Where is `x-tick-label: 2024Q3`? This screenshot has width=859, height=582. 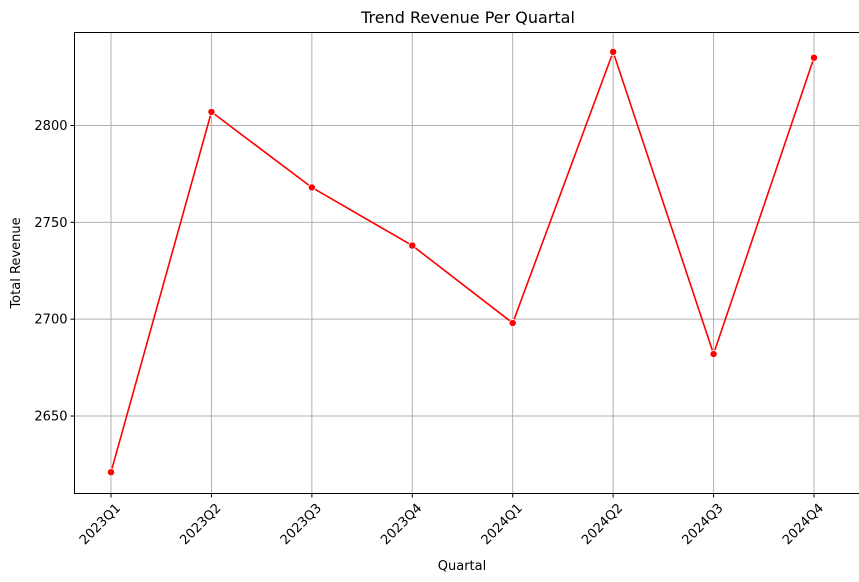 x-tick-label: 2024Q3 is located at coordinates (703, 524).